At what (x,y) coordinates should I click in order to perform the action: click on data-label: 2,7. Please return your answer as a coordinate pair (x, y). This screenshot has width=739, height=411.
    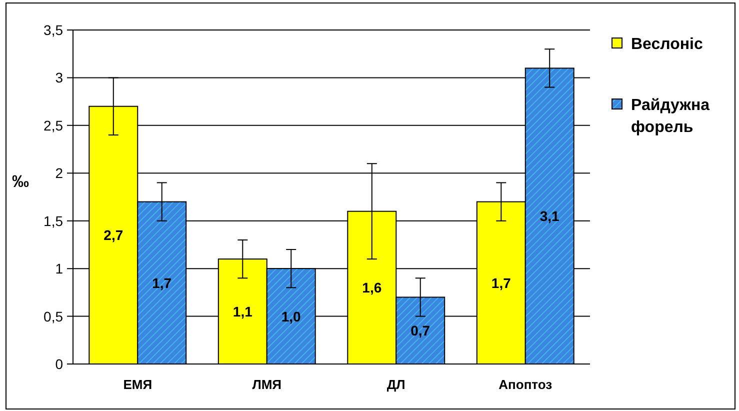
    Looking at the image, I should click on (114, 235).